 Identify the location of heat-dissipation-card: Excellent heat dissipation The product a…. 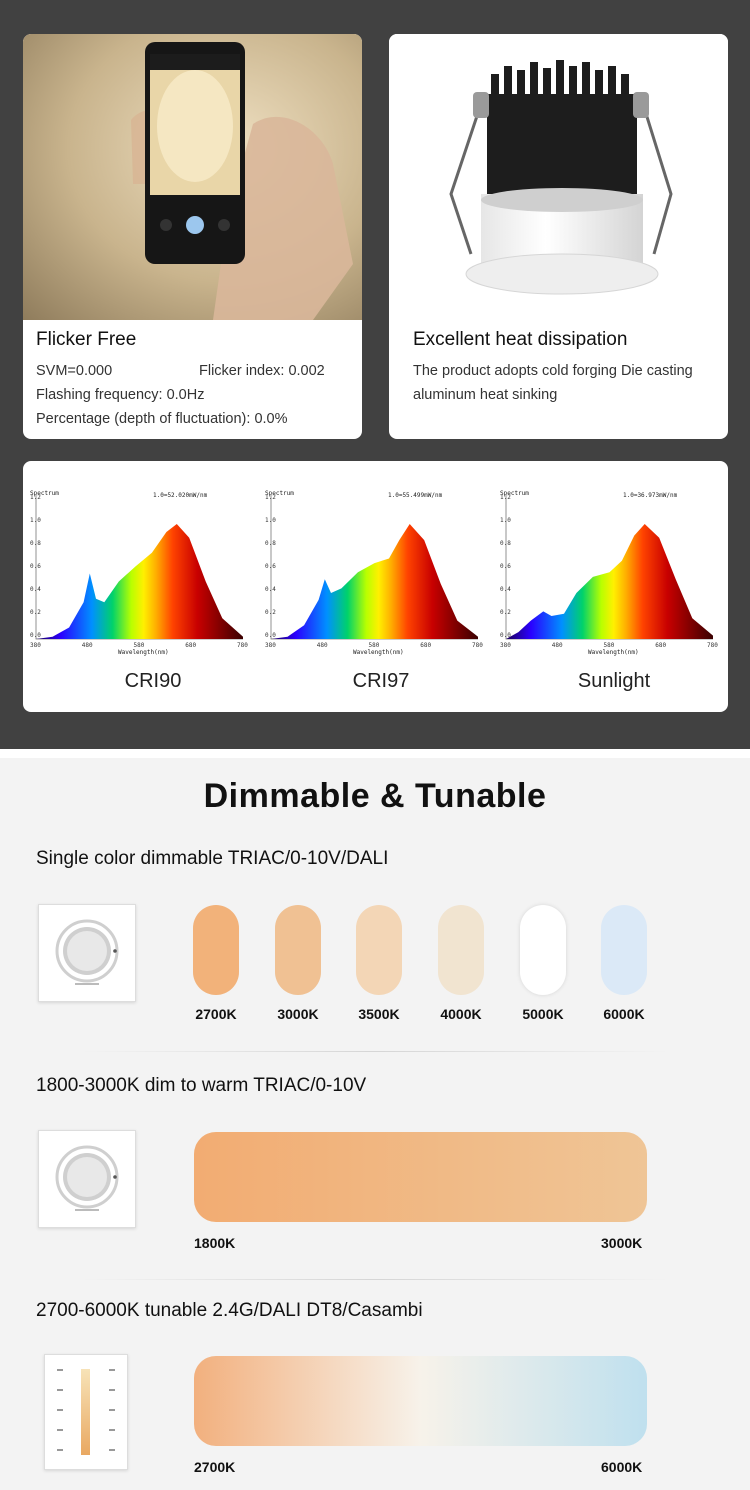
(558, 236).